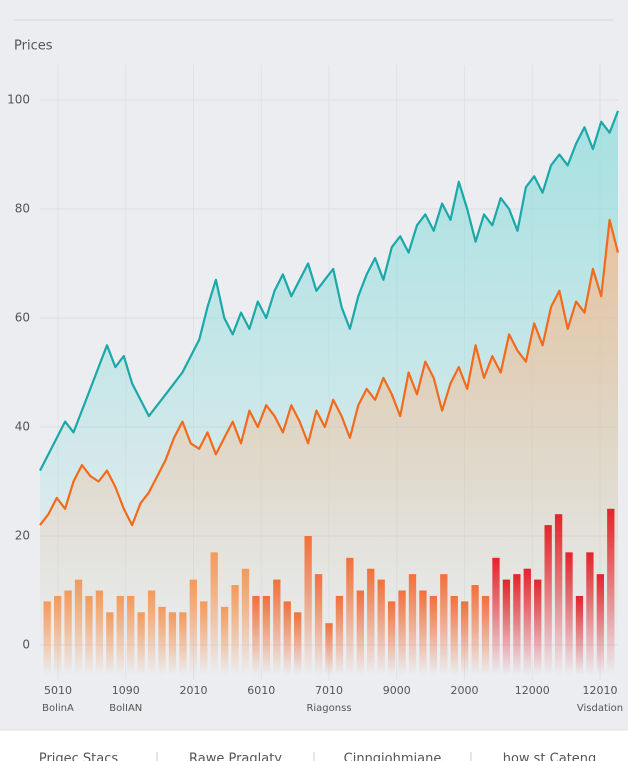 Image resolution: width=628 pixels, height=761 pixels. I want to click on x-tick-label: 12000, so click(532, 690).